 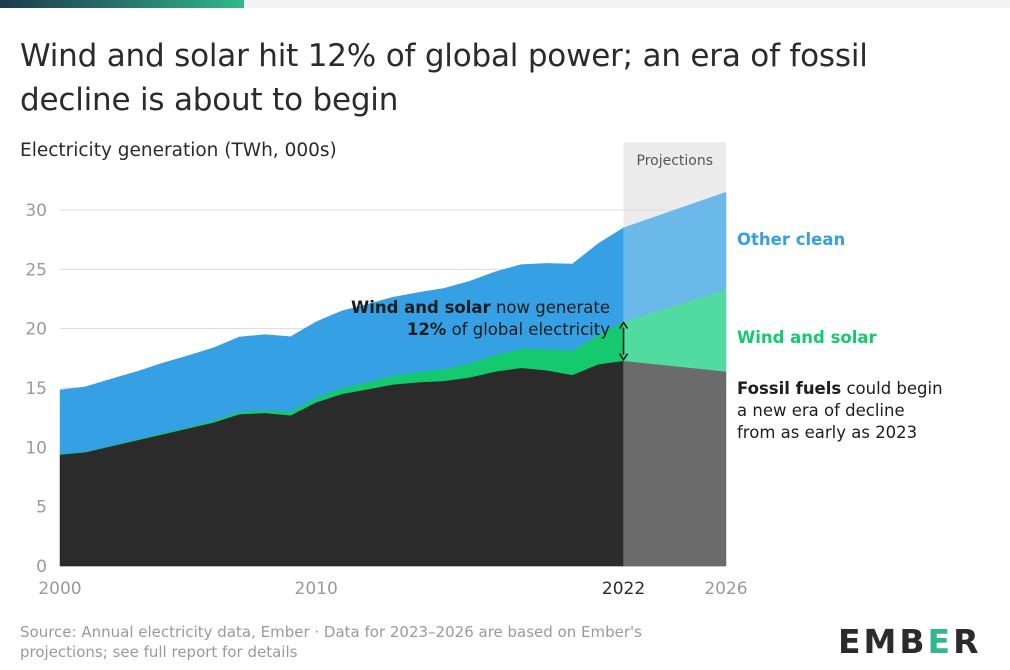 What do you see at coordinates (967, 641) in the screenshot?
I see `logo-part-3: R` at bounding box center [967, 641].